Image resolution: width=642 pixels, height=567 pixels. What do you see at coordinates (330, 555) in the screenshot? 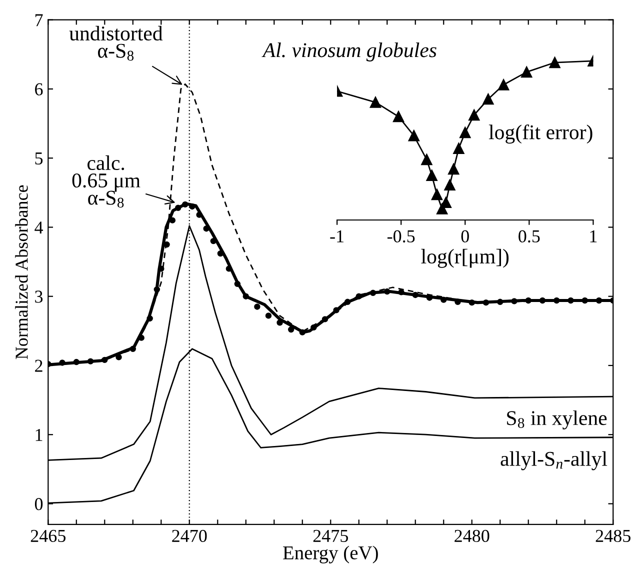
I see `x-axis-title: Energy (eV)` at bounding box center [330, 555].